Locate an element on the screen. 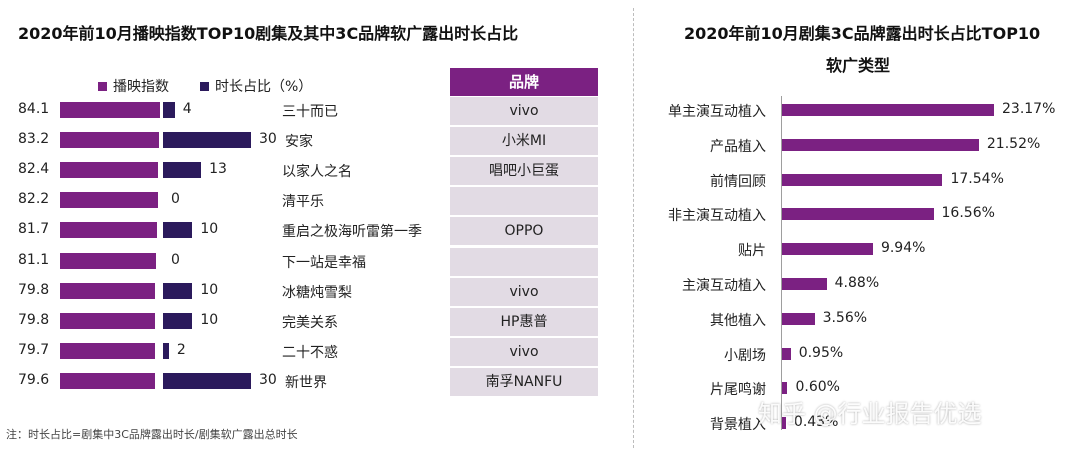  drama-name-label: 安家 is located at coordinates (299, 142).